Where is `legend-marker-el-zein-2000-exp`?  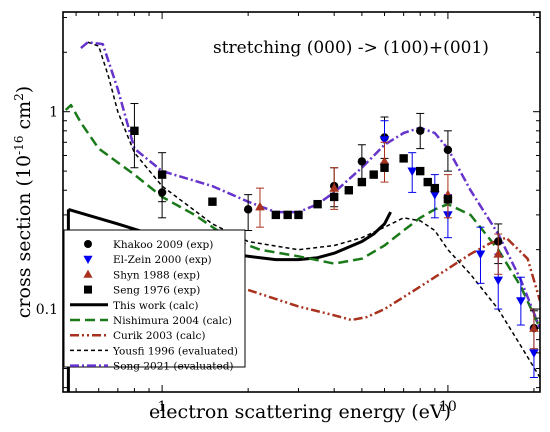
legend-marker-el-zein-2000-exp is located at coordinates (88, 259).